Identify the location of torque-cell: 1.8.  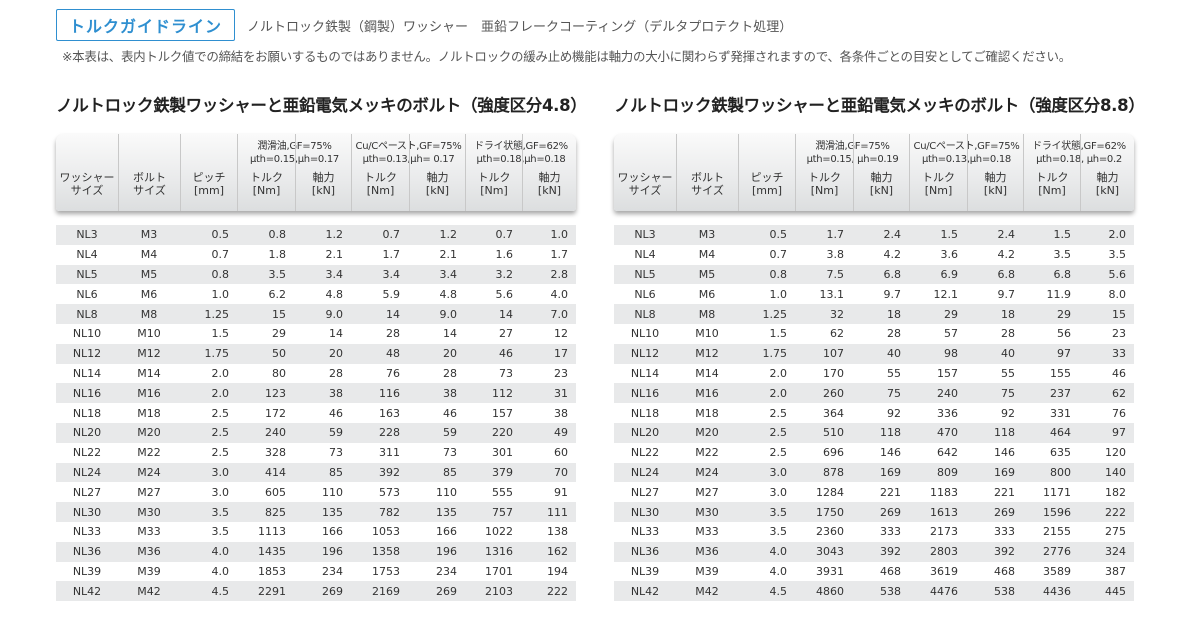
(277, 255).